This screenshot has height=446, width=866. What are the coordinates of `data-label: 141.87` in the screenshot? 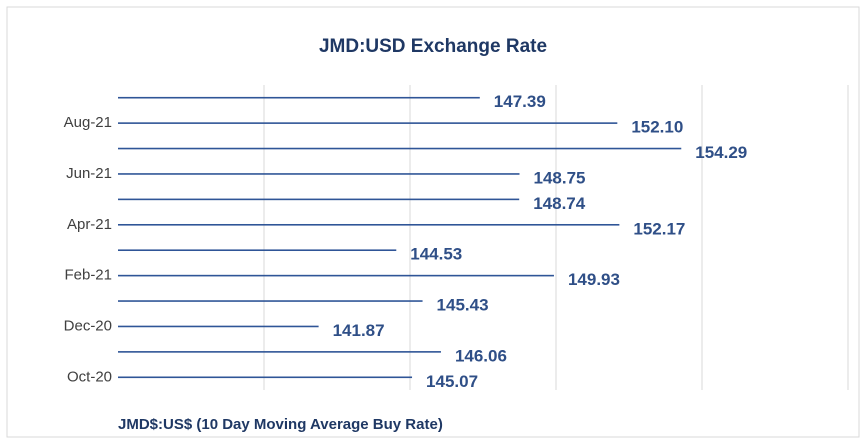 It's located at (359, 330).